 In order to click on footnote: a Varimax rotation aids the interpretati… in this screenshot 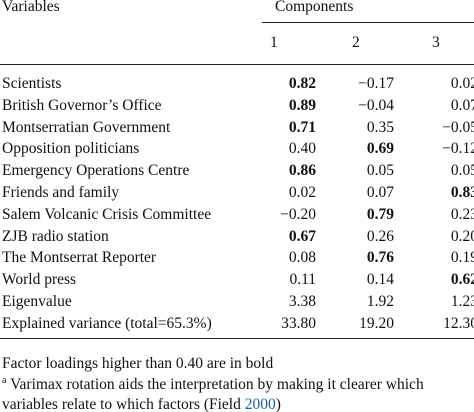, I will do `click(213, 384)`.